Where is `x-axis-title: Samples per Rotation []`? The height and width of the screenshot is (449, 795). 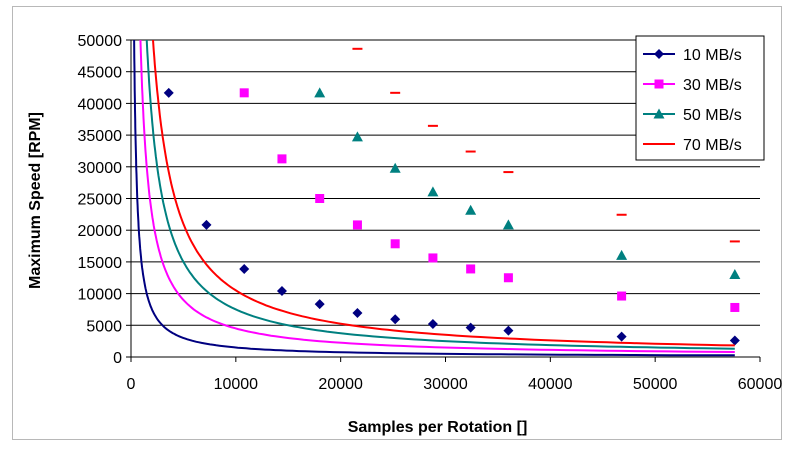
x-axis-title: Samples per Rotation [] is located at coordinates (438, 427).